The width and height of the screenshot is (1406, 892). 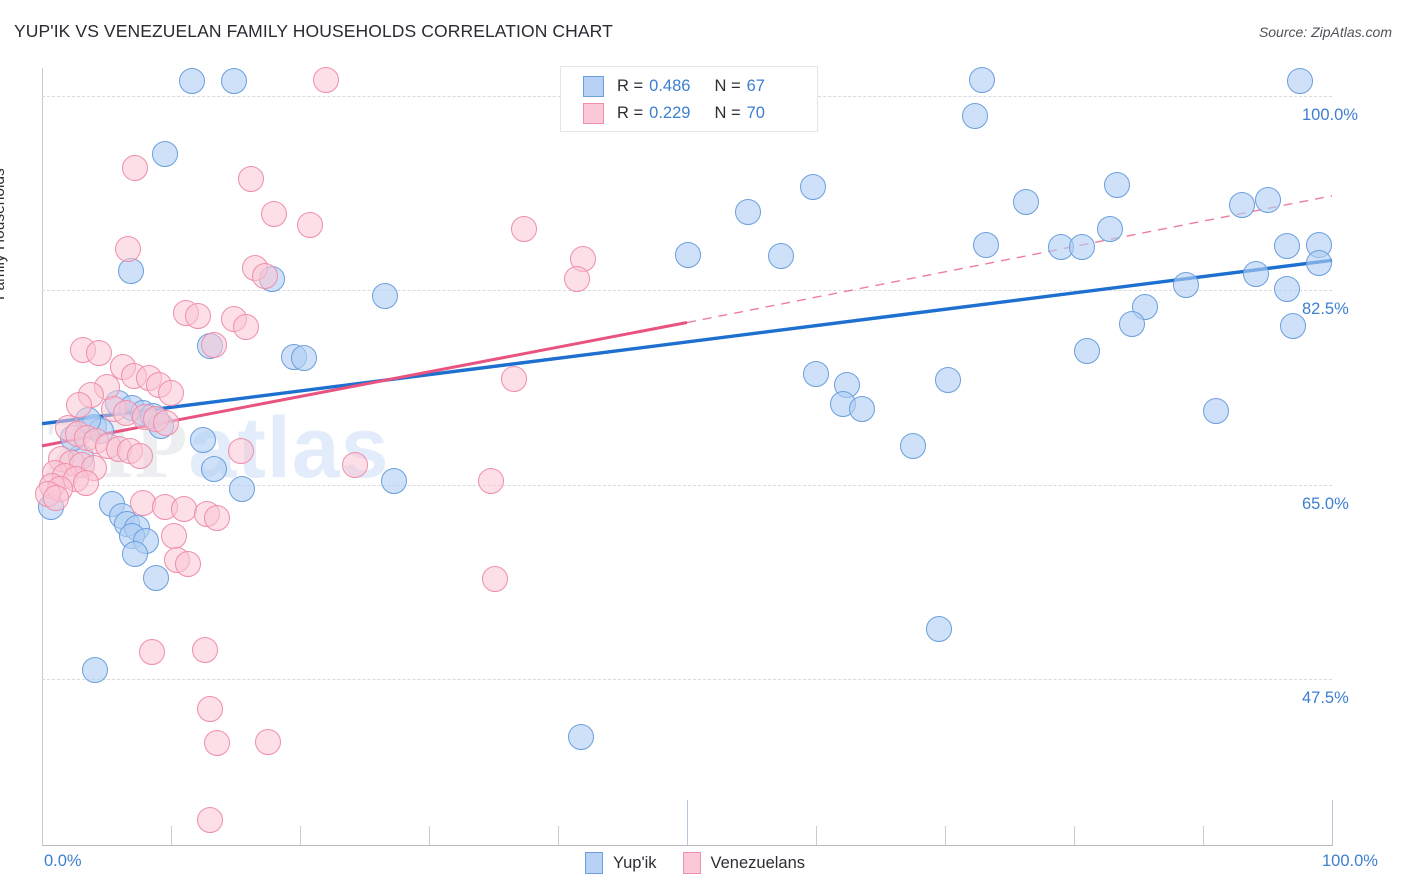 What do you see at coordinates (630, 113) in the screenshot?
I see `r-label-venezuelans: R =` at bounding box center [630, 113].